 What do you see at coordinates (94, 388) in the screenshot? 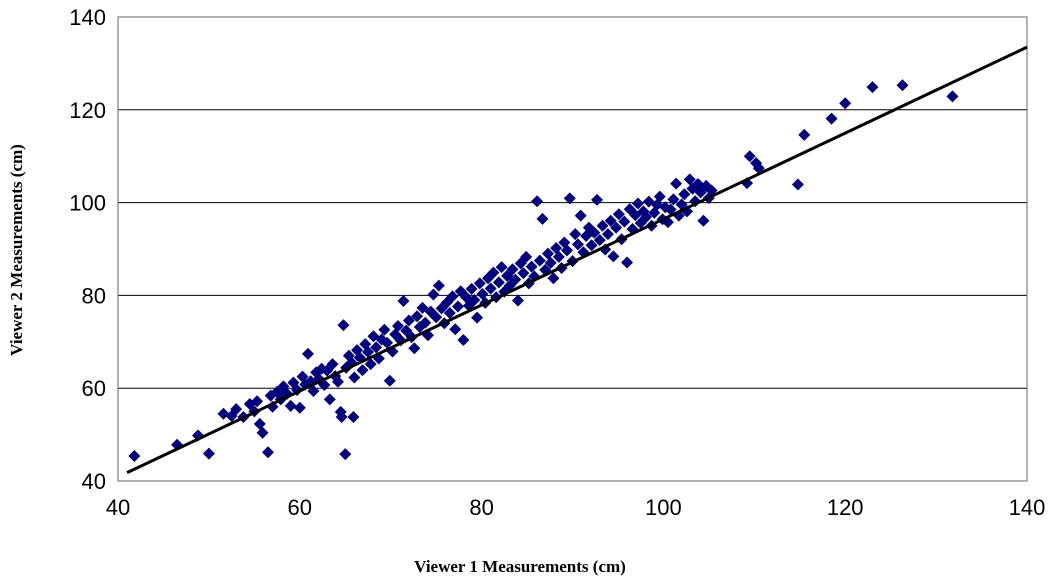
I see `y-tick-label: 60` at bounding box center [94, 388].